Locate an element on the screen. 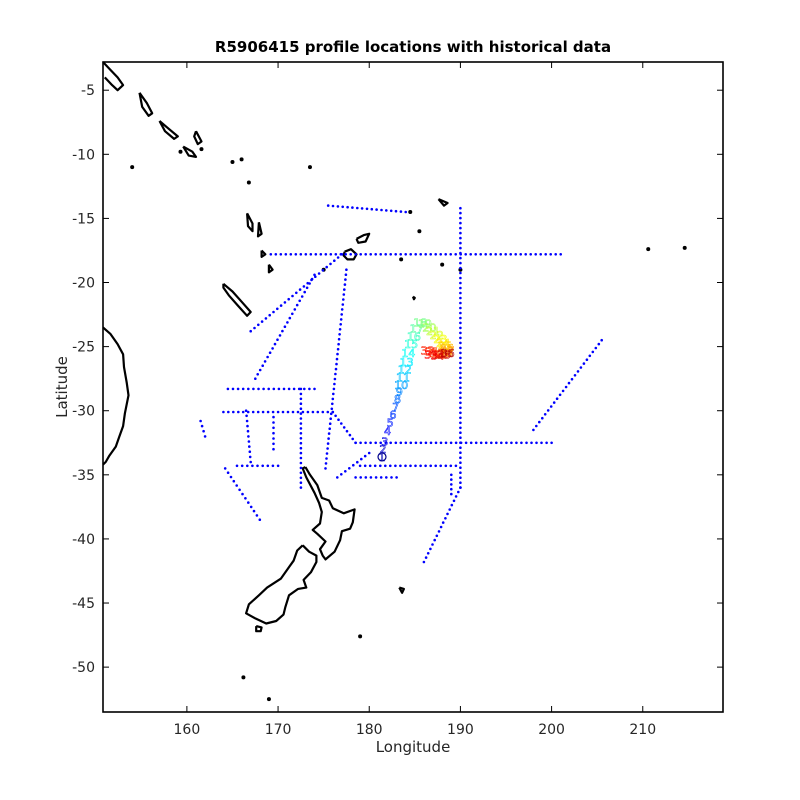 This screenshot has height=800, width=800. float-profile-label: 9 is located at coordinates (399, 391).